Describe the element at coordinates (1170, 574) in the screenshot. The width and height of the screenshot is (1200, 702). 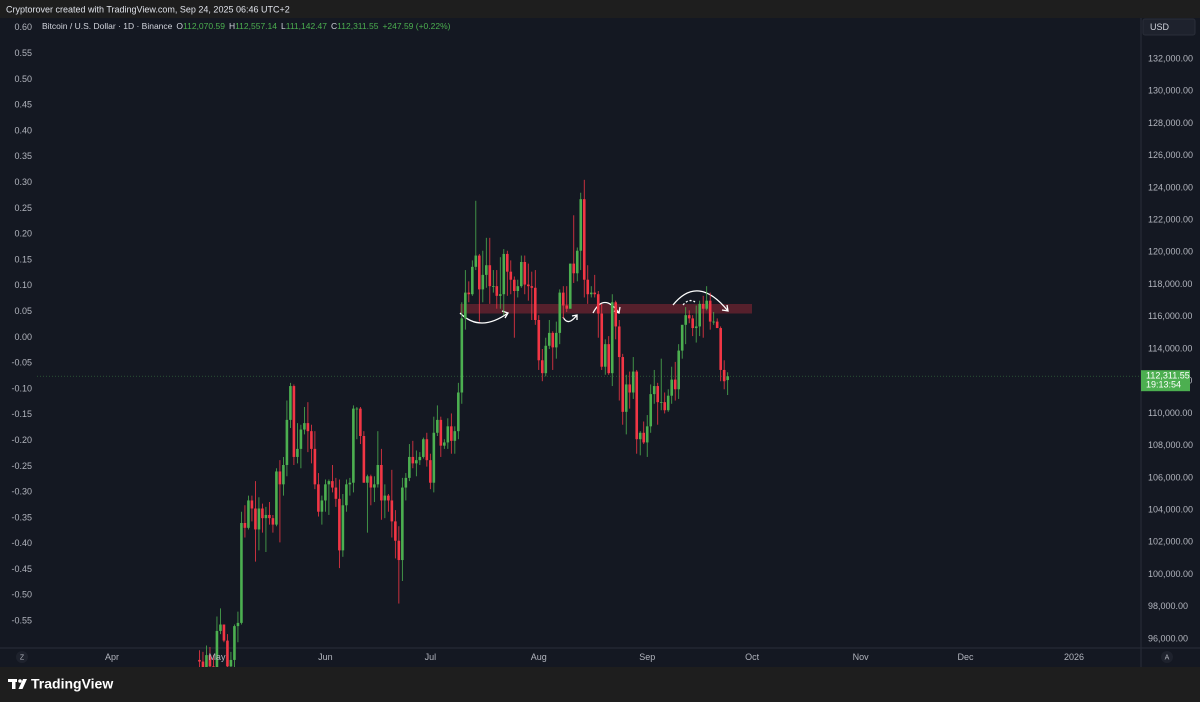
I see `y-tick-label: 100,000.00` at that location.